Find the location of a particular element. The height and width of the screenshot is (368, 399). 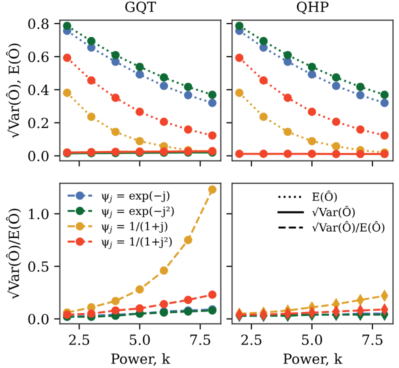

y-tick-label: 1.0 is located at coordinates (39, 214).